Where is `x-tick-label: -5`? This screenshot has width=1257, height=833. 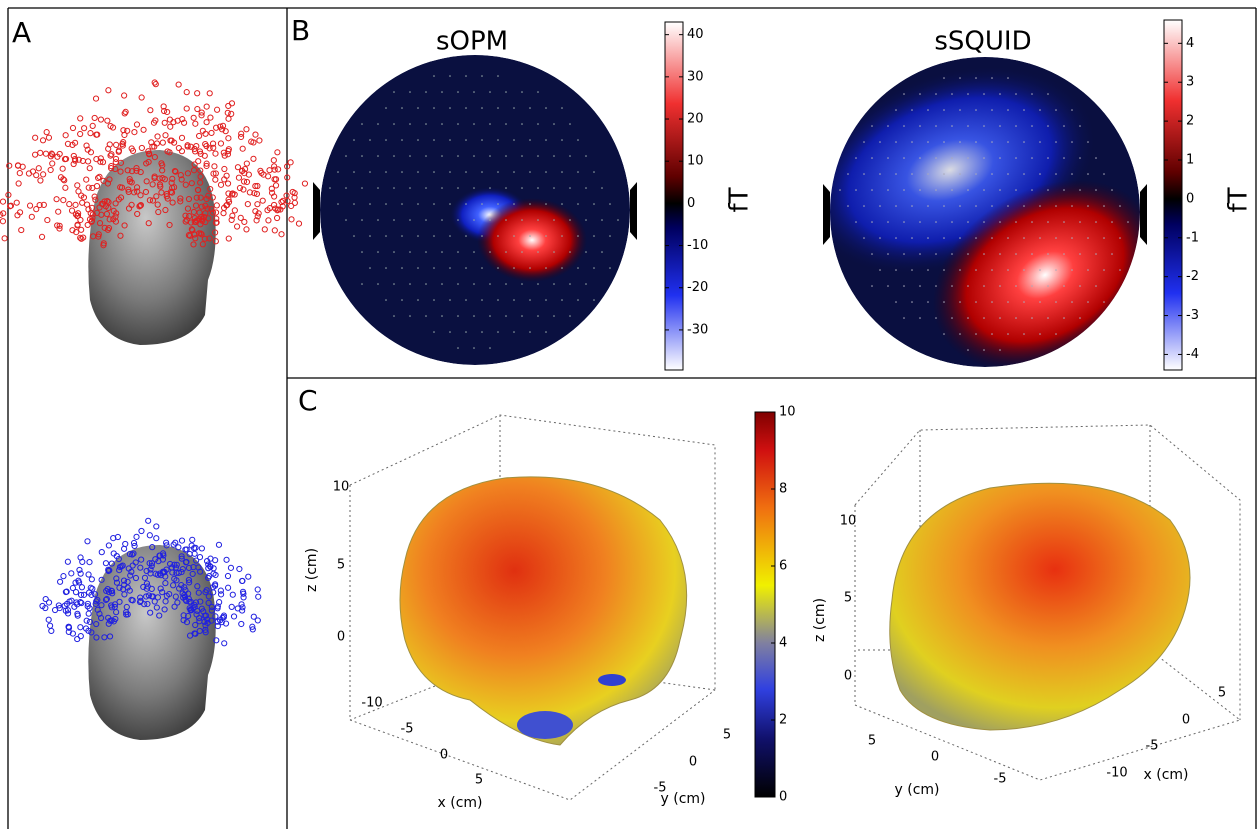 x-tick-label: -5 is located at coordinates (1152, 746).